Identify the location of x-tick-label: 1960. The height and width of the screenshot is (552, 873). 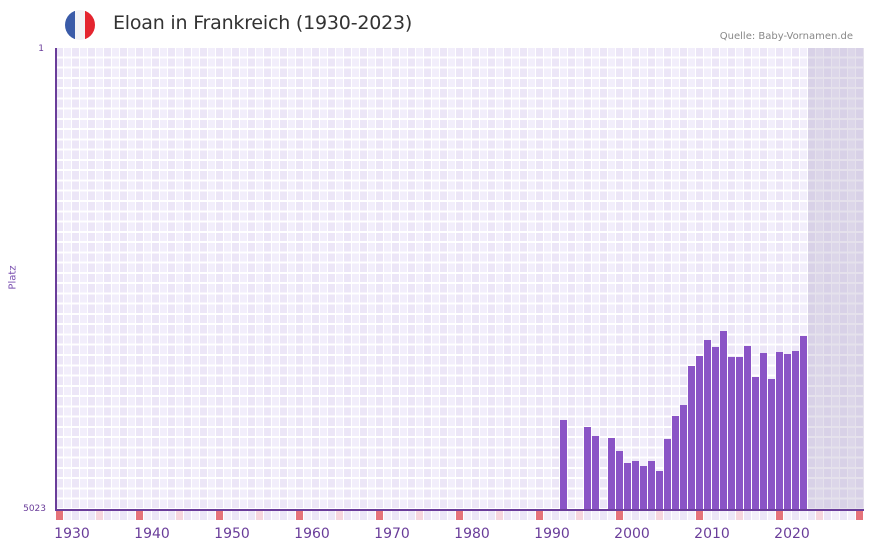
(312, 534).